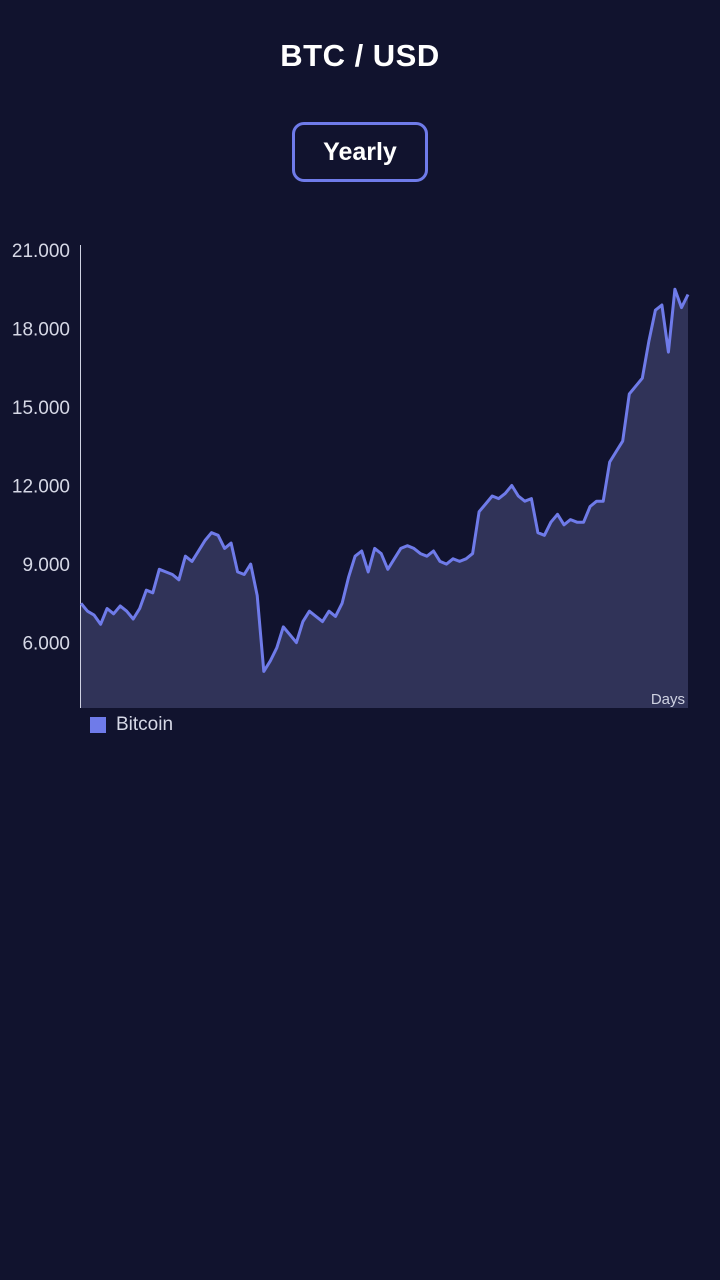 This screenshot has height=1280, width=720. Describe the element at coordinates (41, 251) in the screenshot. I see `y-tick-label: 21.000` at that location.